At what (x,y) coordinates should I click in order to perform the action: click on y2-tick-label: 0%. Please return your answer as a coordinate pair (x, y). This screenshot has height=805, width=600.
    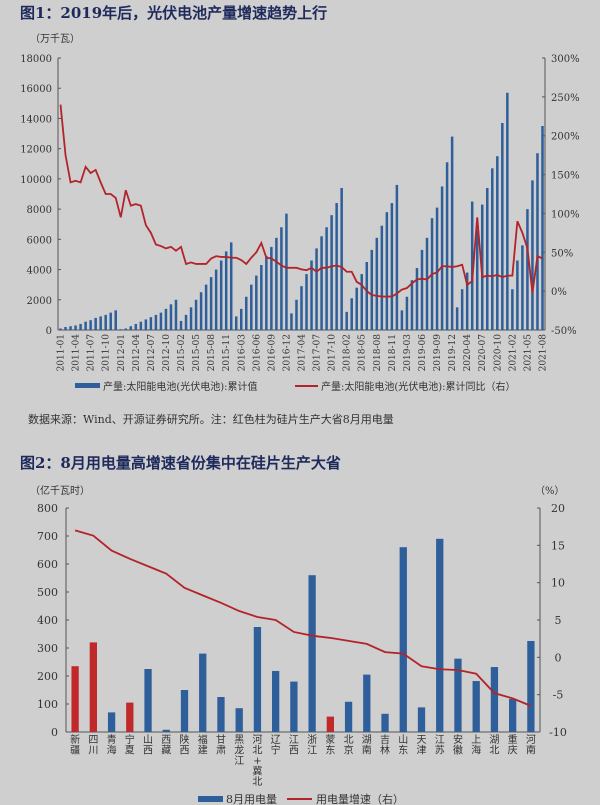
    Looking at the image, I should click on (559, 292).